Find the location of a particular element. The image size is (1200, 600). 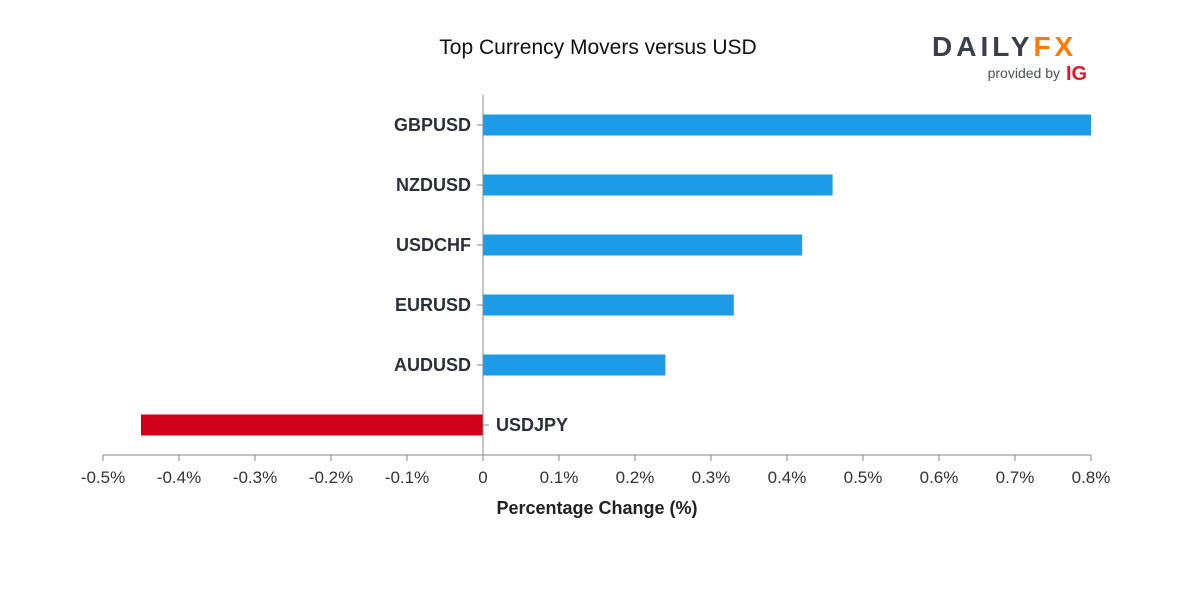

x-tick-label: -0.5% is located at coordinates (103, 477).